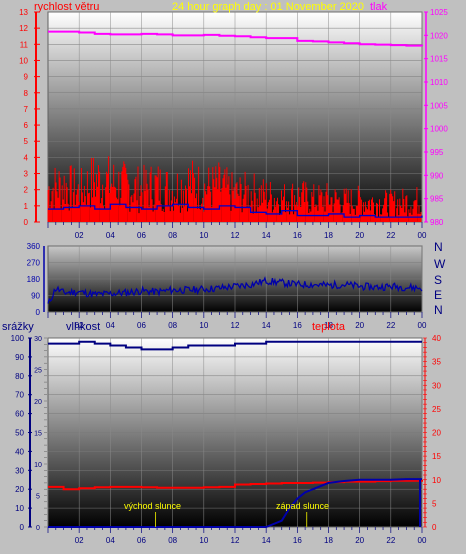 Image resolution: width=466 pixels, height=554 pixels. I want to click on rain-tick-label: 50, so click(19, 433).